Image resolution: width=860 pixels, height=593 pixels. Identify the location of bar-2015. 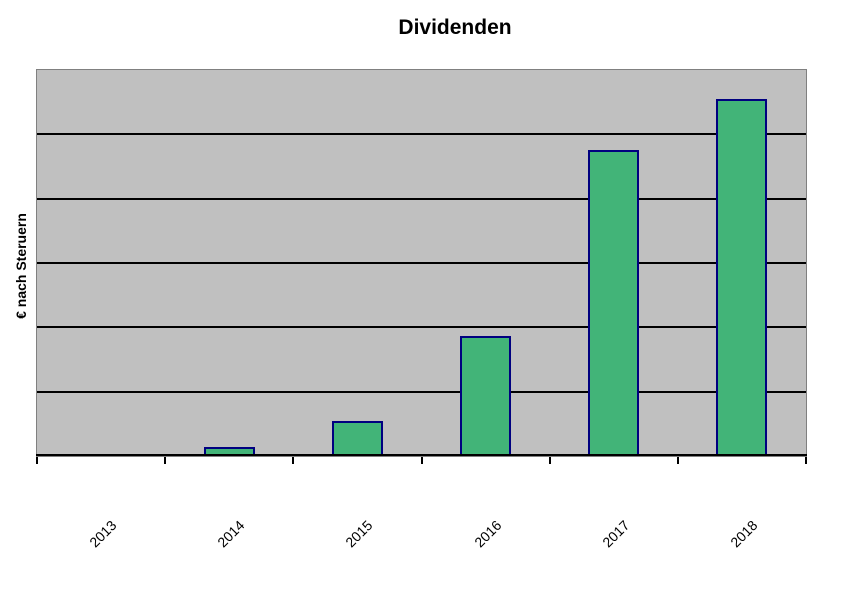
(357, 438).